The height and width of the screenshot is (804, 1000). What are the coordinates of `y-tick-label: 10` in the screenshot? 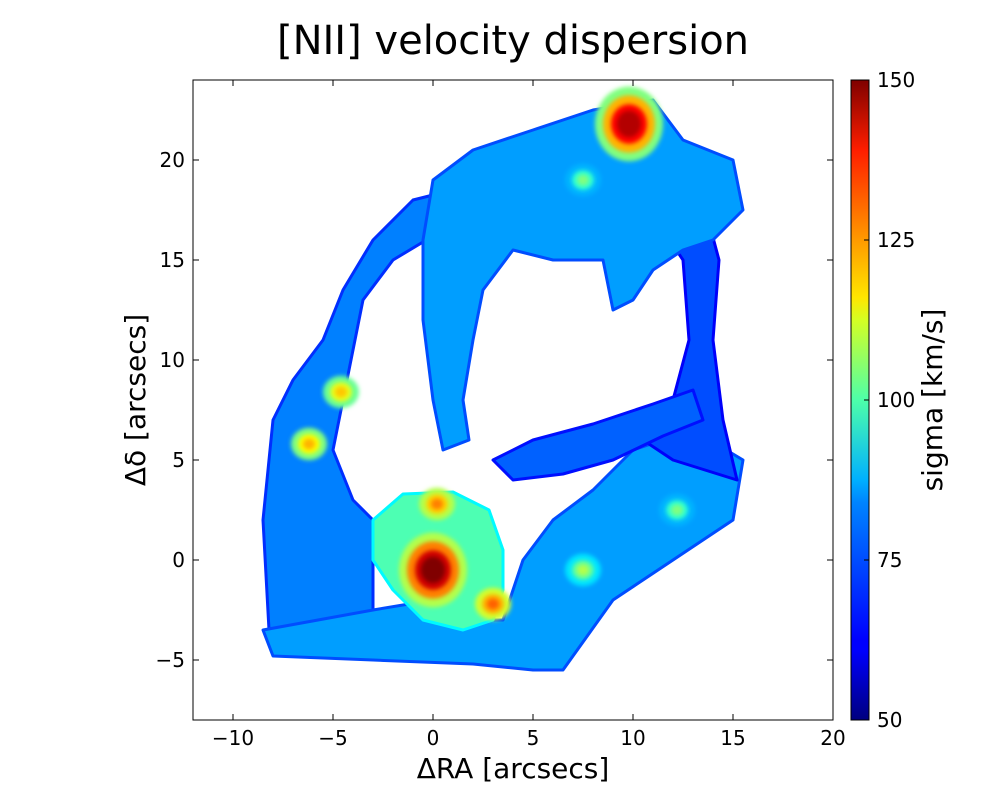 It's located at (172, 360).